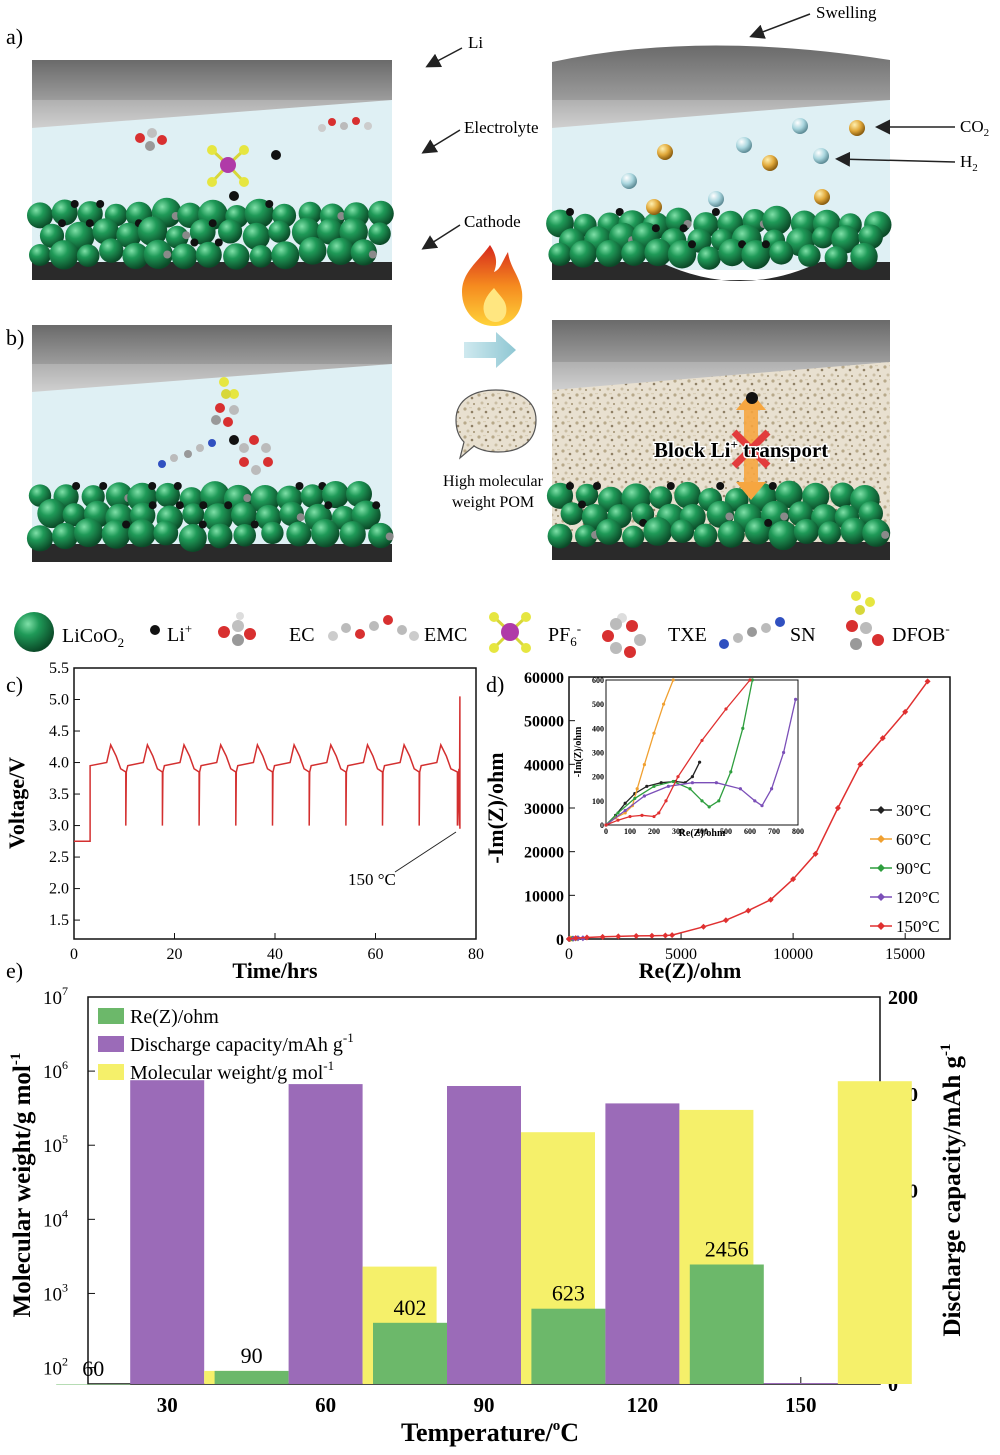 This screenshot has height=1455, width=1000. Describe the element at coordinates (598, 728) in the screenshot. I see `inset-y-tick-label: 400` at that location.